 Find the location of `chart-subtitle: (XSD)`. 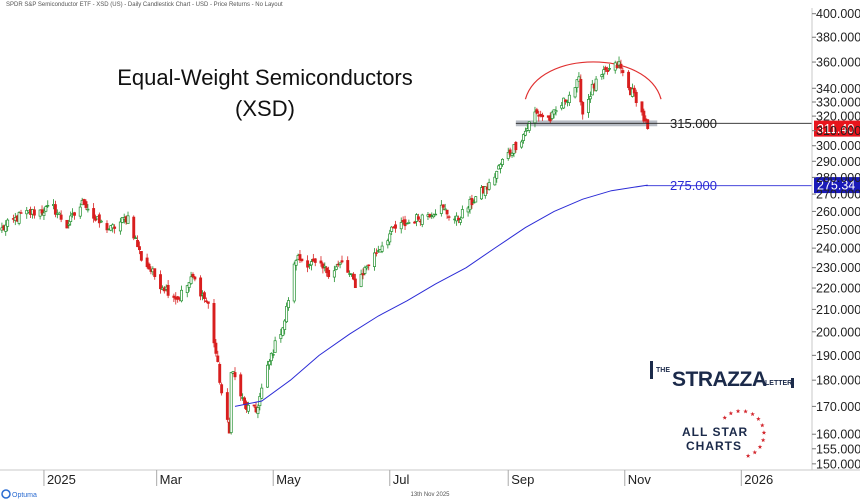

chart-subtitle: (XSD) is located at coordinates (265, 108).